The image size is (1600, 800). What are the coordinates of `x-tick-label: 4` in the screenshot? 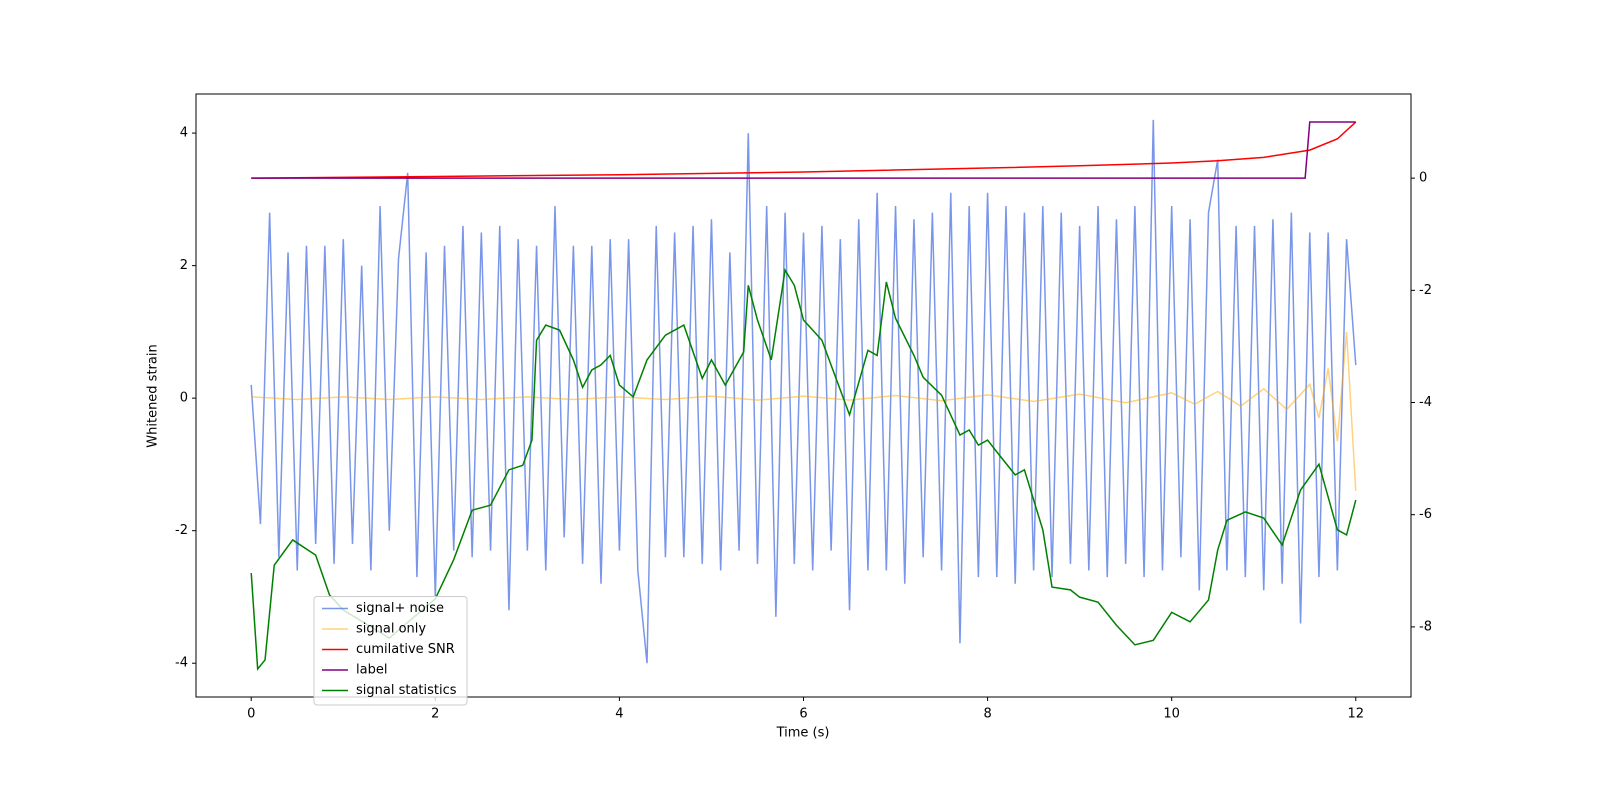 It's located at (619, 714).